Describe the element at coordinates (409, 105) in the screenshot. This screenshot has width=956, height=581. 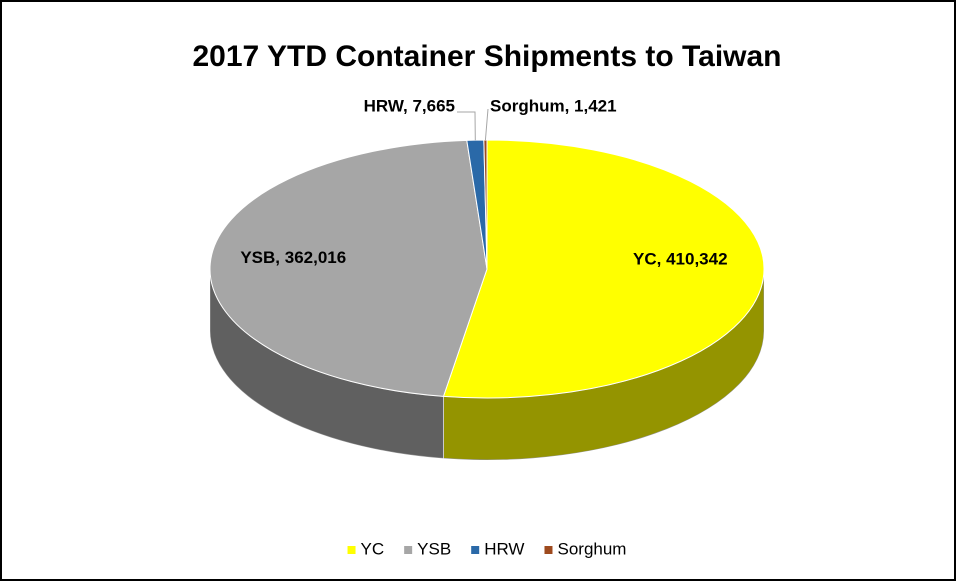
I see `data-label: HRW, 7,665` at that location.